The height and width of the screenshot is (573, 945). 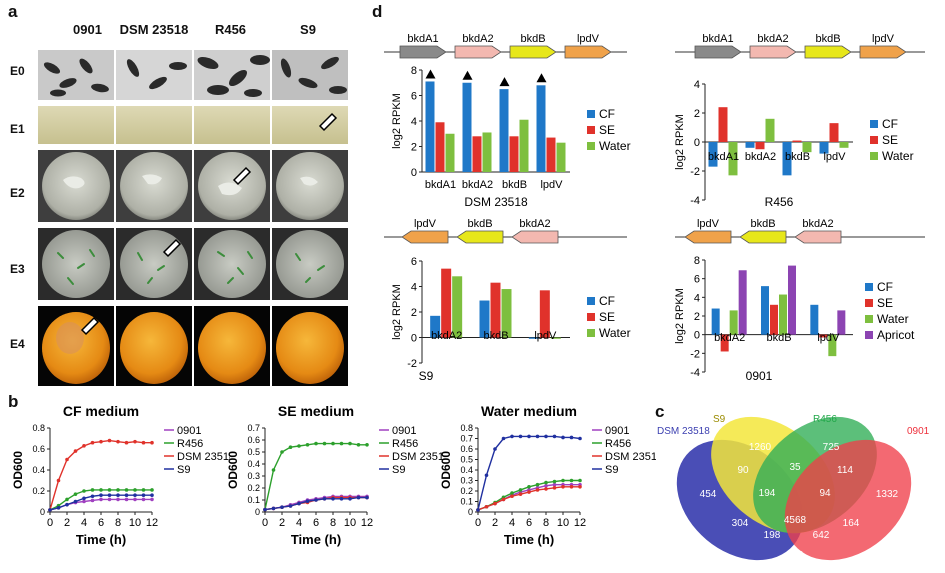 I want to click on x-tick-label: 2, so click(x=282, y=523).